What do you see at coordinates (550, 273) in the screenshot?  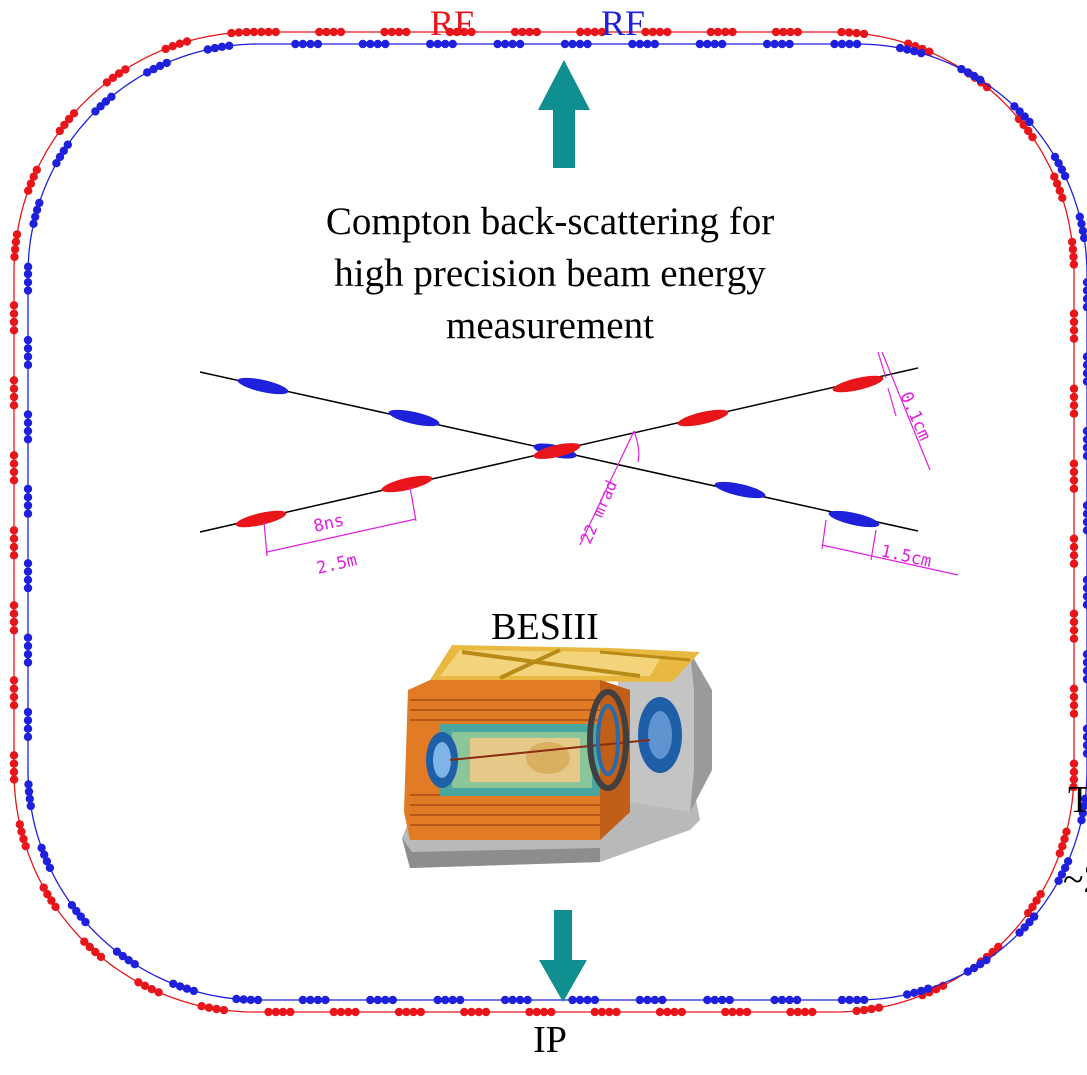 I see `compton-caption-line-2: high precision beam energy` at bounding box center [550, 273].